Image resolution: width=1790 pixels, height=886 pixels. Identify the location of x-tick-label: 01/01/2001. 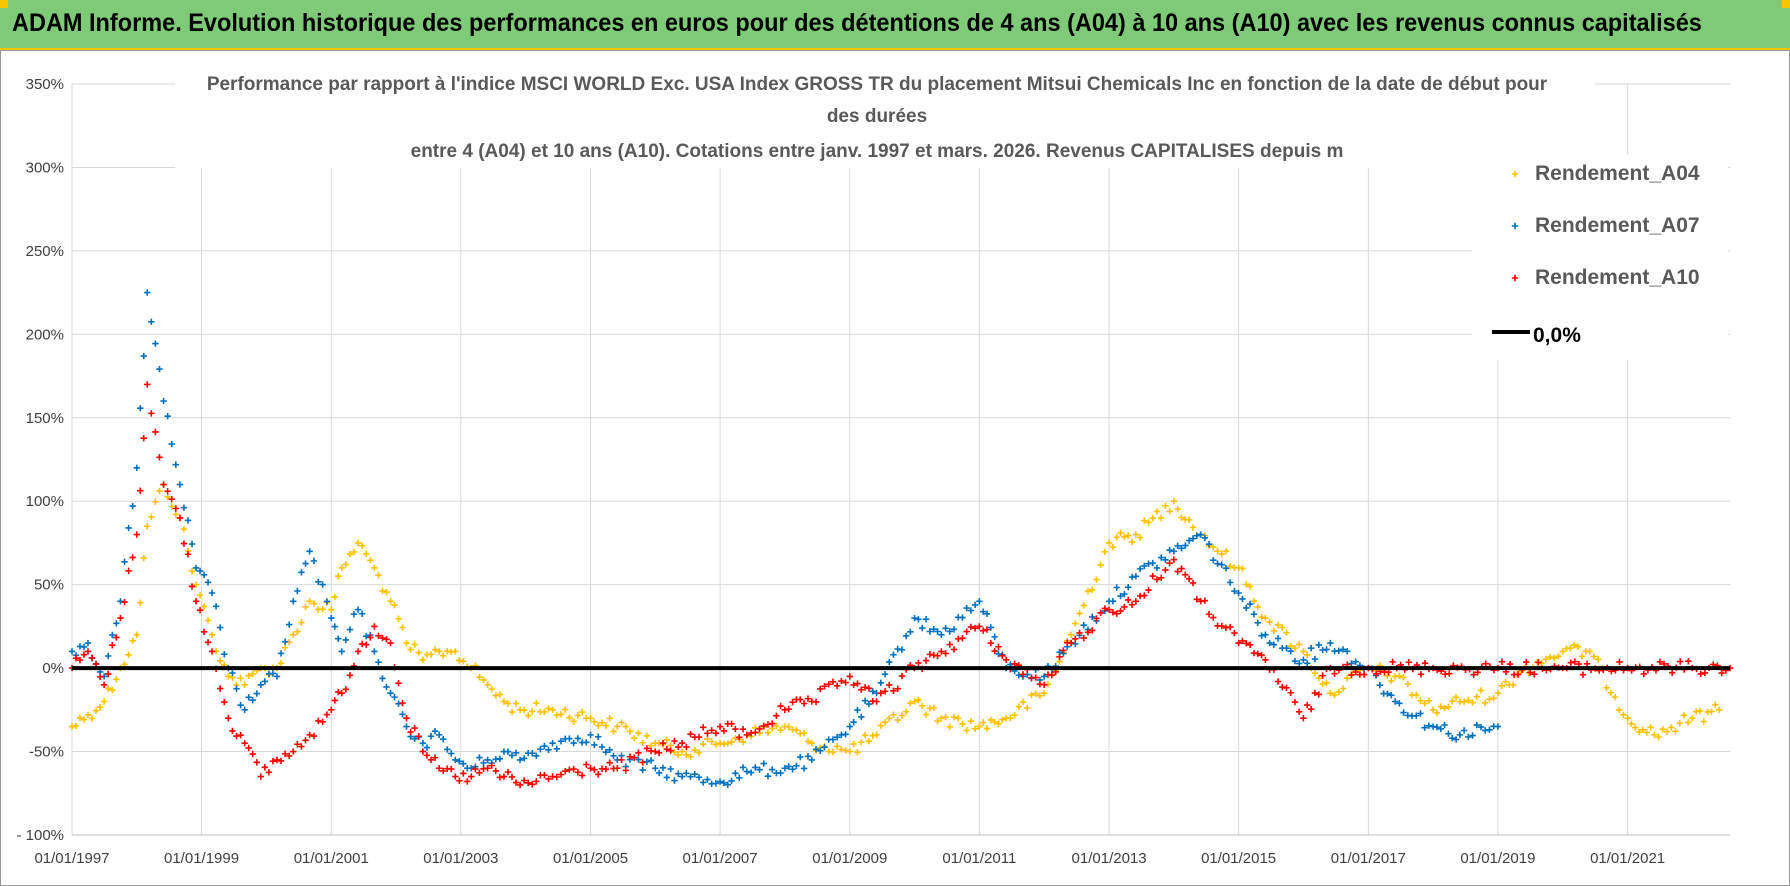
(331, 858).